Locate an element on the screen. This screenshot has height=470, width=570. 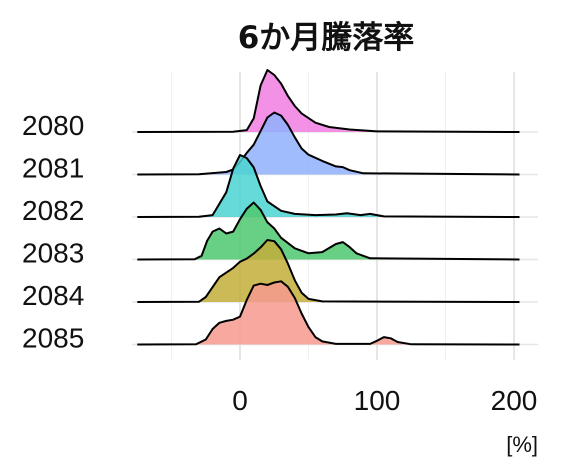
y-tick-labels: 2080 2081 2082 2083 2084 2085 is located at coordinates (53, 232).